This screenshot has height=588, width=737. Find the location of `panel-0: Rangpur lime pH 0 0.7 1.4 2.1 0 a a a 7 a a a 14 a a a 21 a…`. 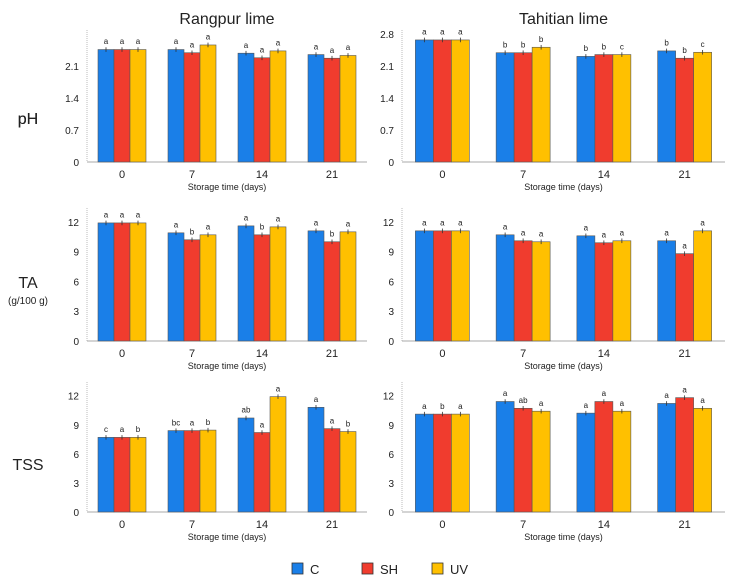

panel-0: Rangpur lime pH 0 0.7 1.4 2.1 0 a a a 7 a a a 14 a a a 21 a… is located at coordinates (192, 101).